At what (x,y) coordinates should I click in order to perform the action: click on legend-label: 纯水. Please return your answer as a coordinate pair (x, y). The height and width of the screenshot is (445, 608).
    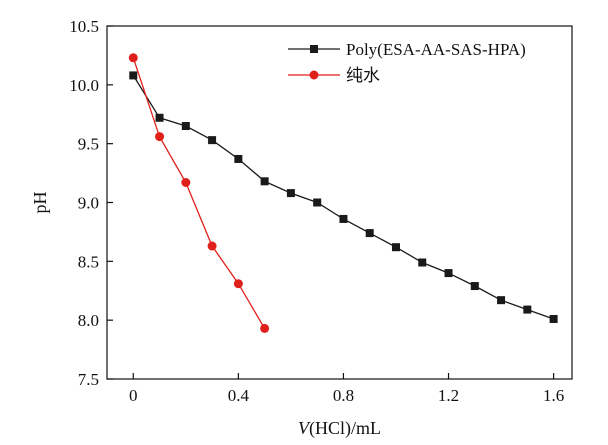
    Looking at the image, I should click on (363, 75).